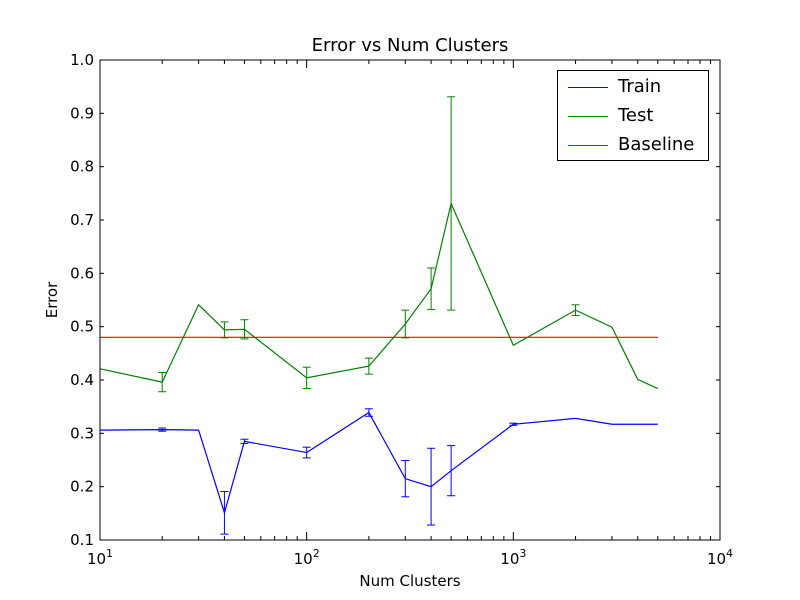 The image size is (800, 600). What do you see at coordinates (82, 540) in the screenshot?
I see `y-tick-label: 0.1` at bounding box center [82, 540].